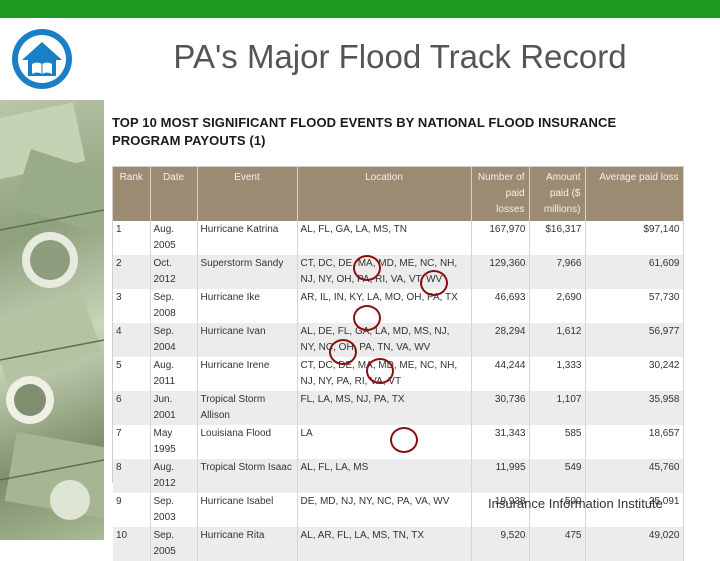  What do you see at coordinates (132, 408) in the screenshot?
I see `cell-rank: 6` at bounding box center [132, 408].